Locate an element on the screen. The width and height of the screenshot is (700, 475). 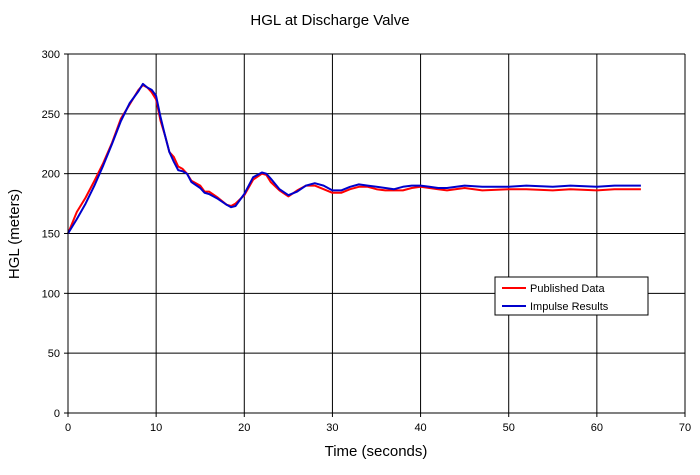
y-tick-label: 250 is located at coordinates (51, 115).